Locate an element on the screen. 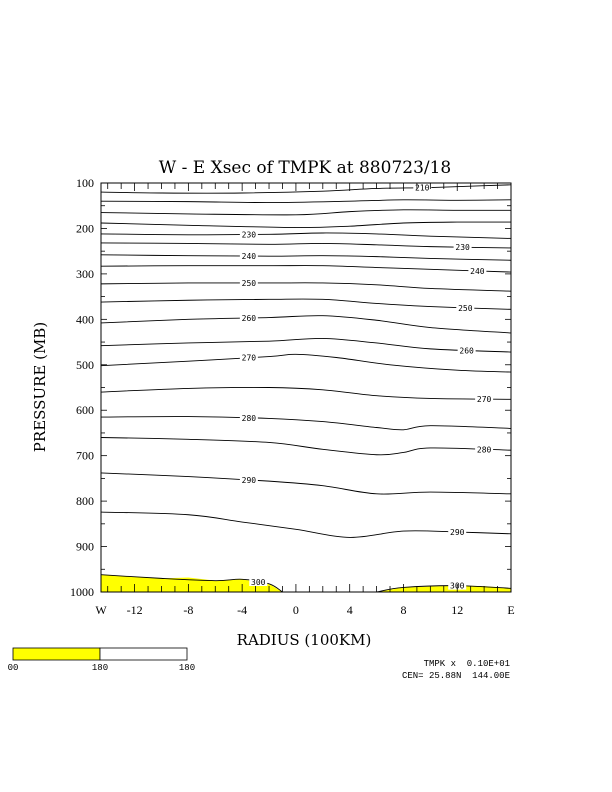 The image size is (612, 792). contour-label-280b: 280 is located at coordinates (484, 449).